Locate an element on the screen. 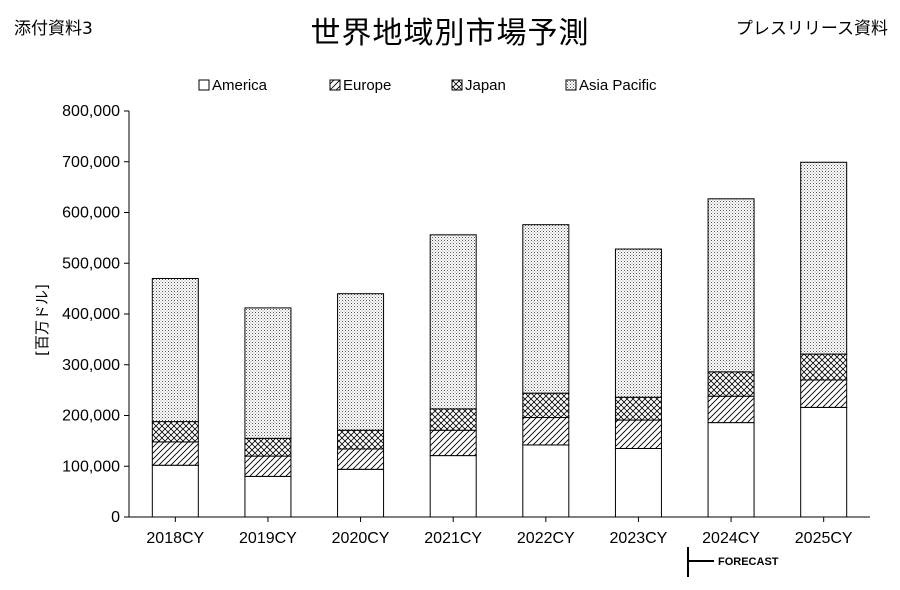 This screenshot has width=900, height=590. forecast-label: FORECAST is located at coordinates (748, 562).